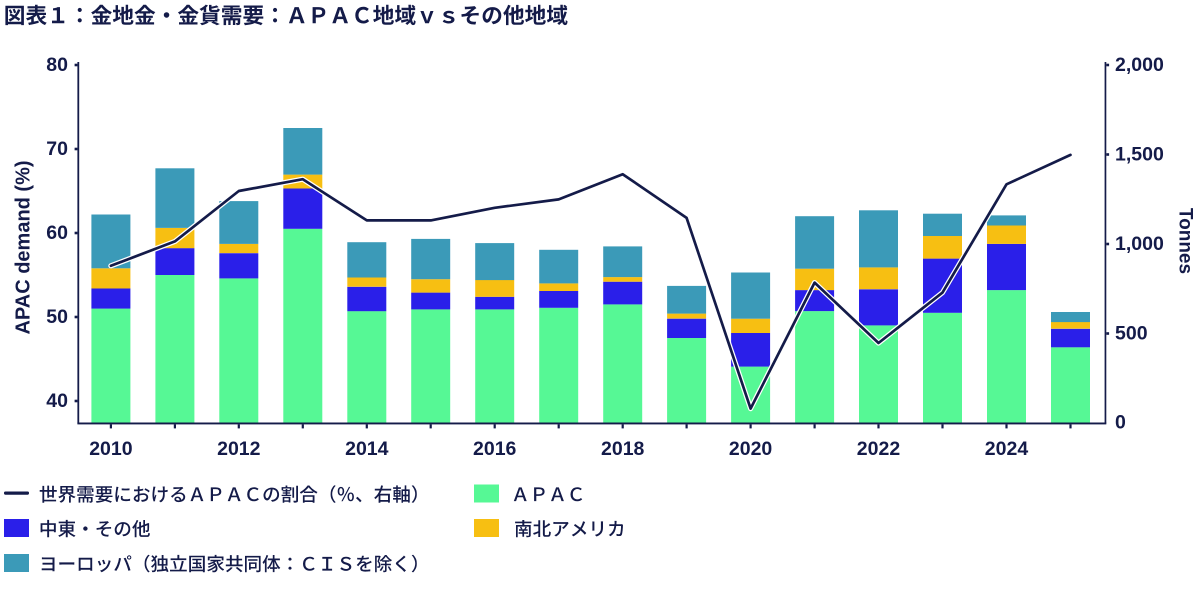  I want to click on svg-text: 2014, so click(367, 449).